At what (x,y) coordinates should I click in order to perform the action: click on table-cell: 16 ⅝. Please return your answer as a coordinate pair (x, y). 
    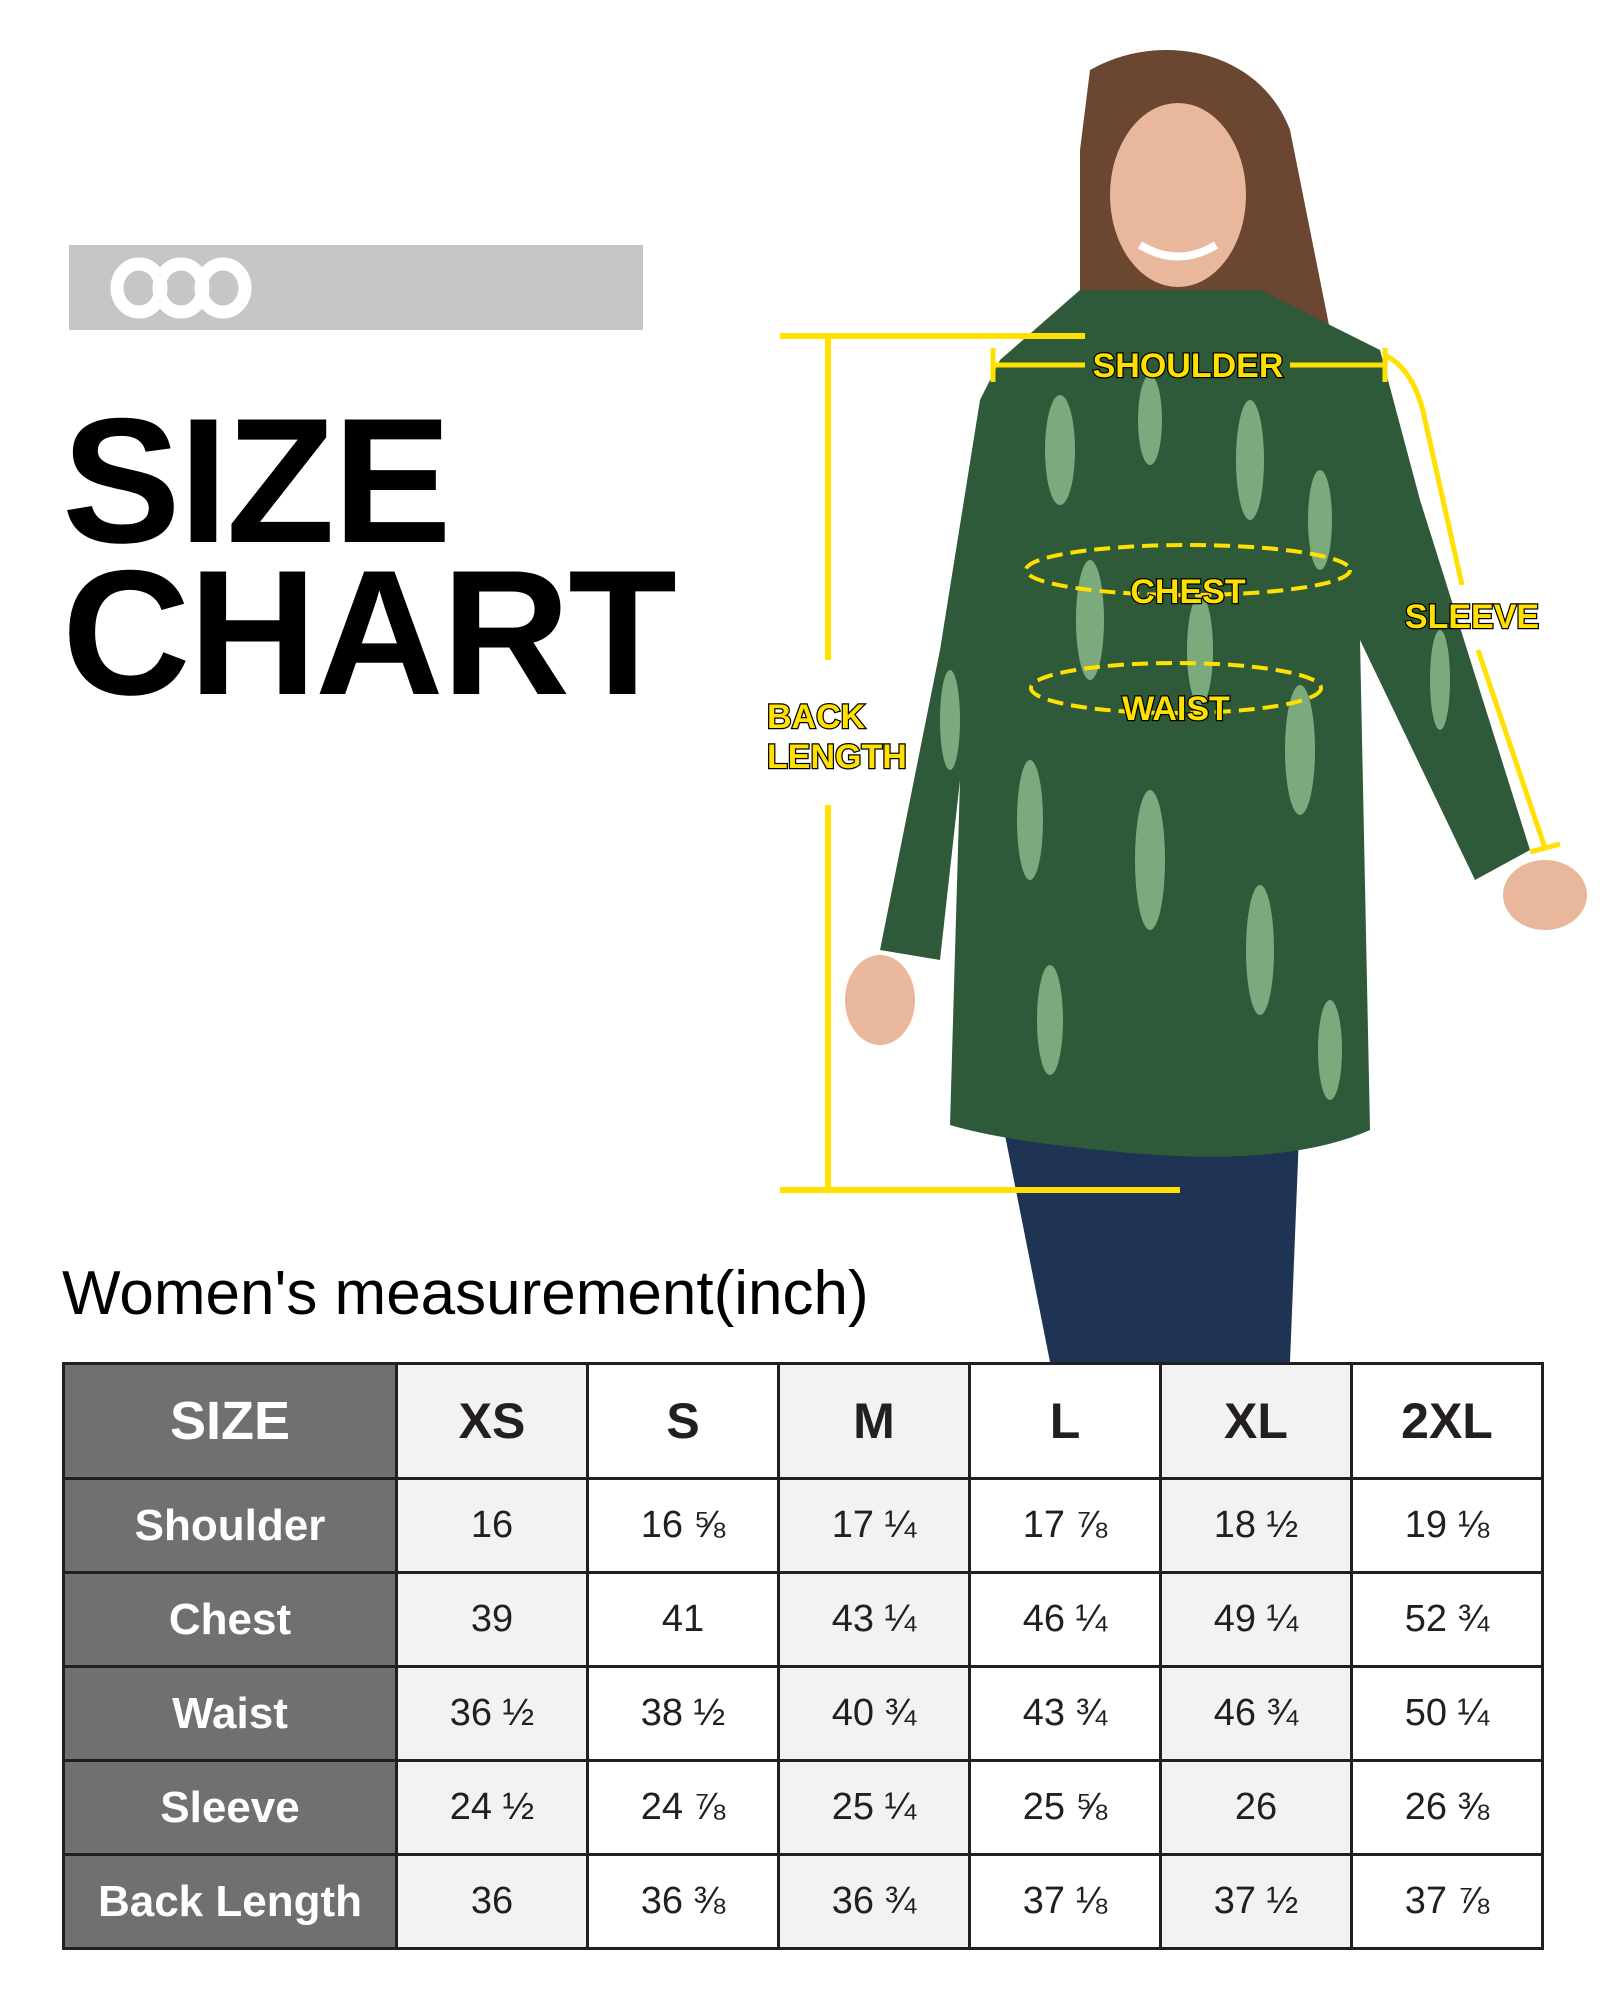
    Looking at the image, I should click on (683, 1525).